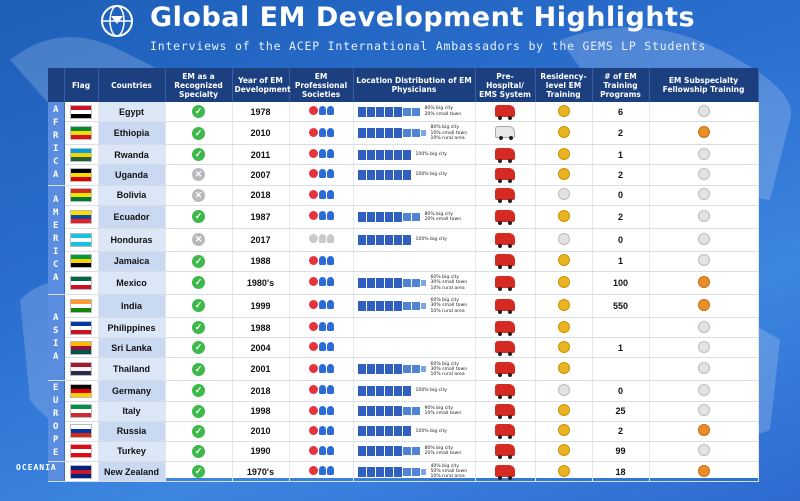 The image size is (800, 501). What do you see at coordinates (56, 317) in the screenshot?
I see `region-letter: A` at bounding box center [56, 317].